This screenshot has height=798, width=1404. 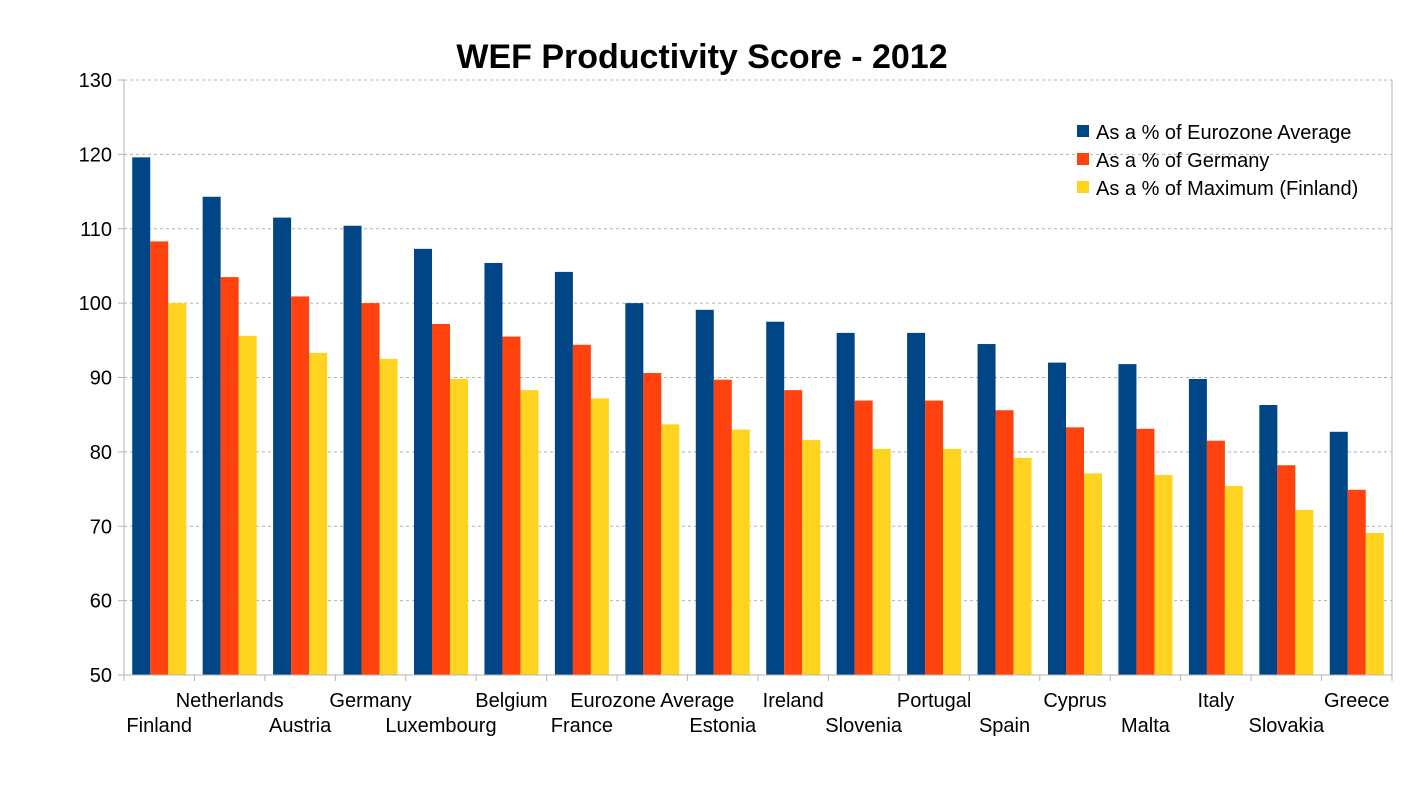 What do you see at coordinates (1227, 189) in the screenshot?
I see `legend-label: As a % of Maximum (Finland)` at bounding box center [1227, 189].